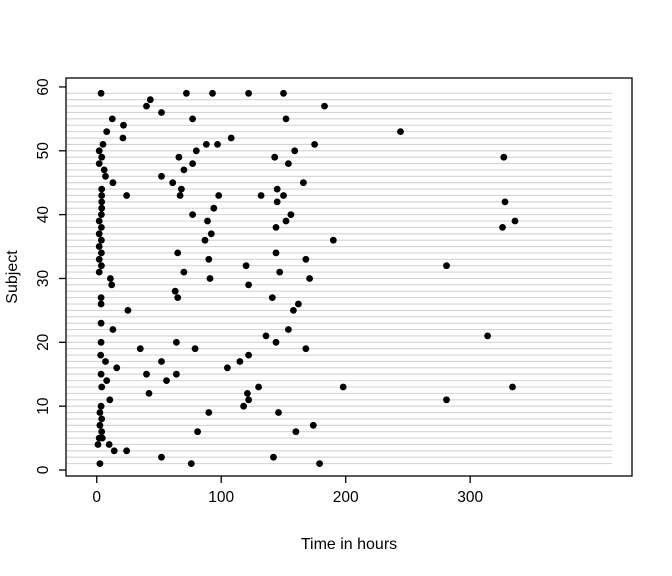  I want to click on y-tick-label: 60, so click(43, 87).